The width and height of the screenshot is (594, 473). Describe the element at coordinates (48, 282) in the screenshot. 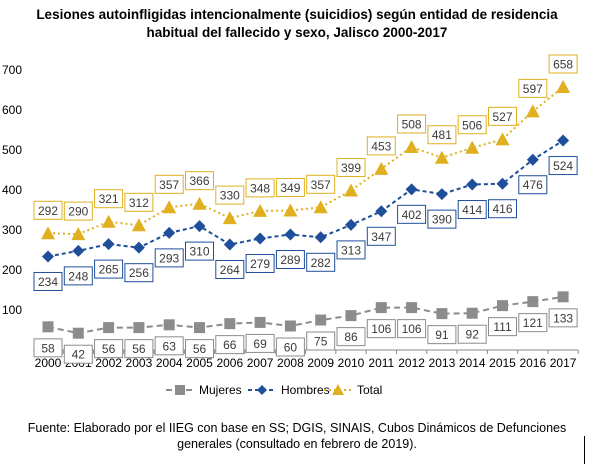

I see `hombres-data-label: 234` at that location.